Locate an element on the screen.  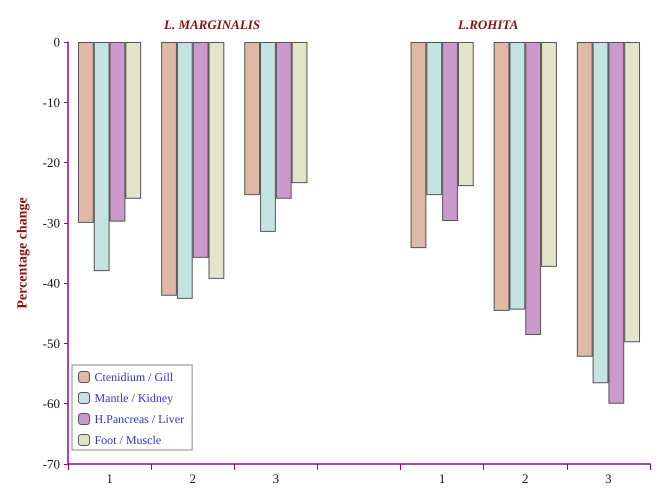
text: L.ROHITA is located at coordinates (488, 24).